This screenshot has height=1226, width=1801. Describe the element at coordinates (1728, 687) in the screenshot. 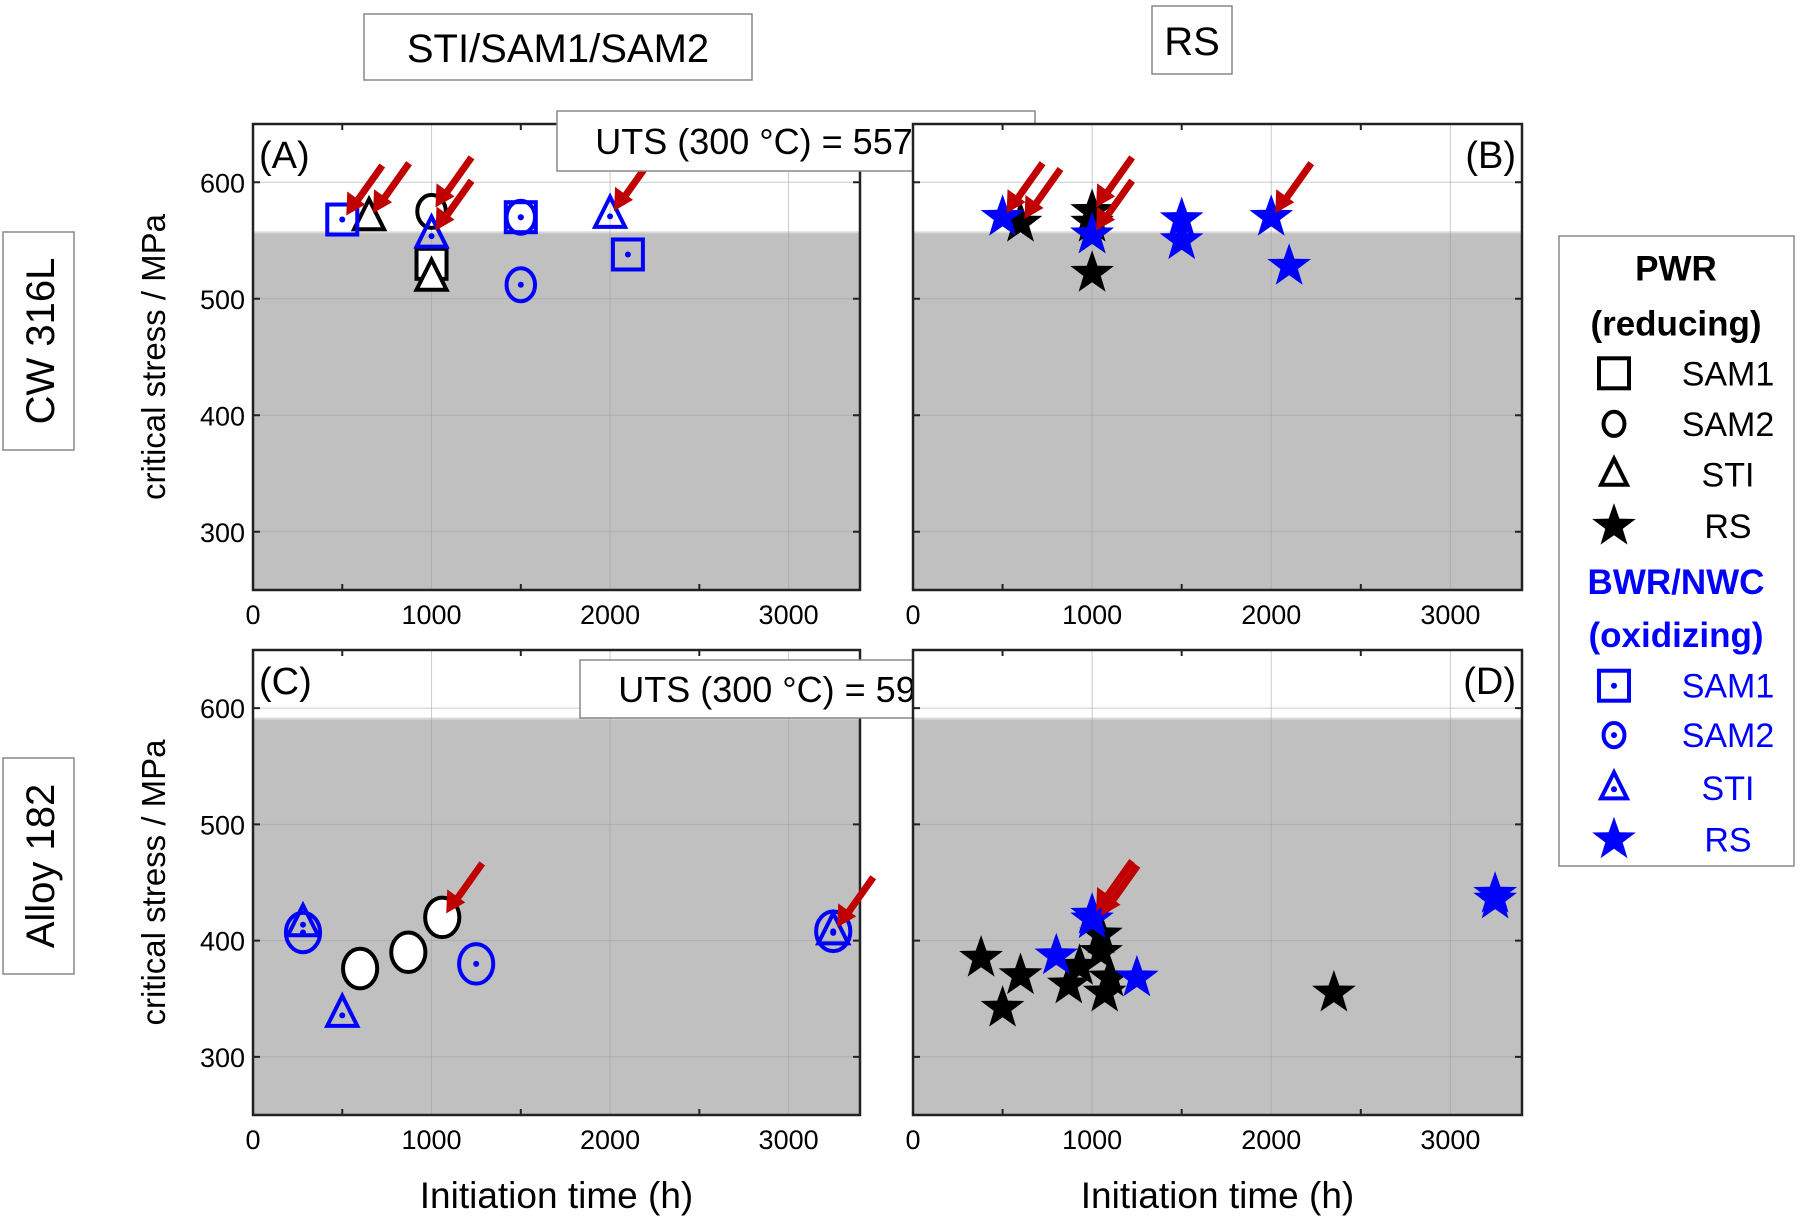

I see `legend-item-label: SAM1` at that location.